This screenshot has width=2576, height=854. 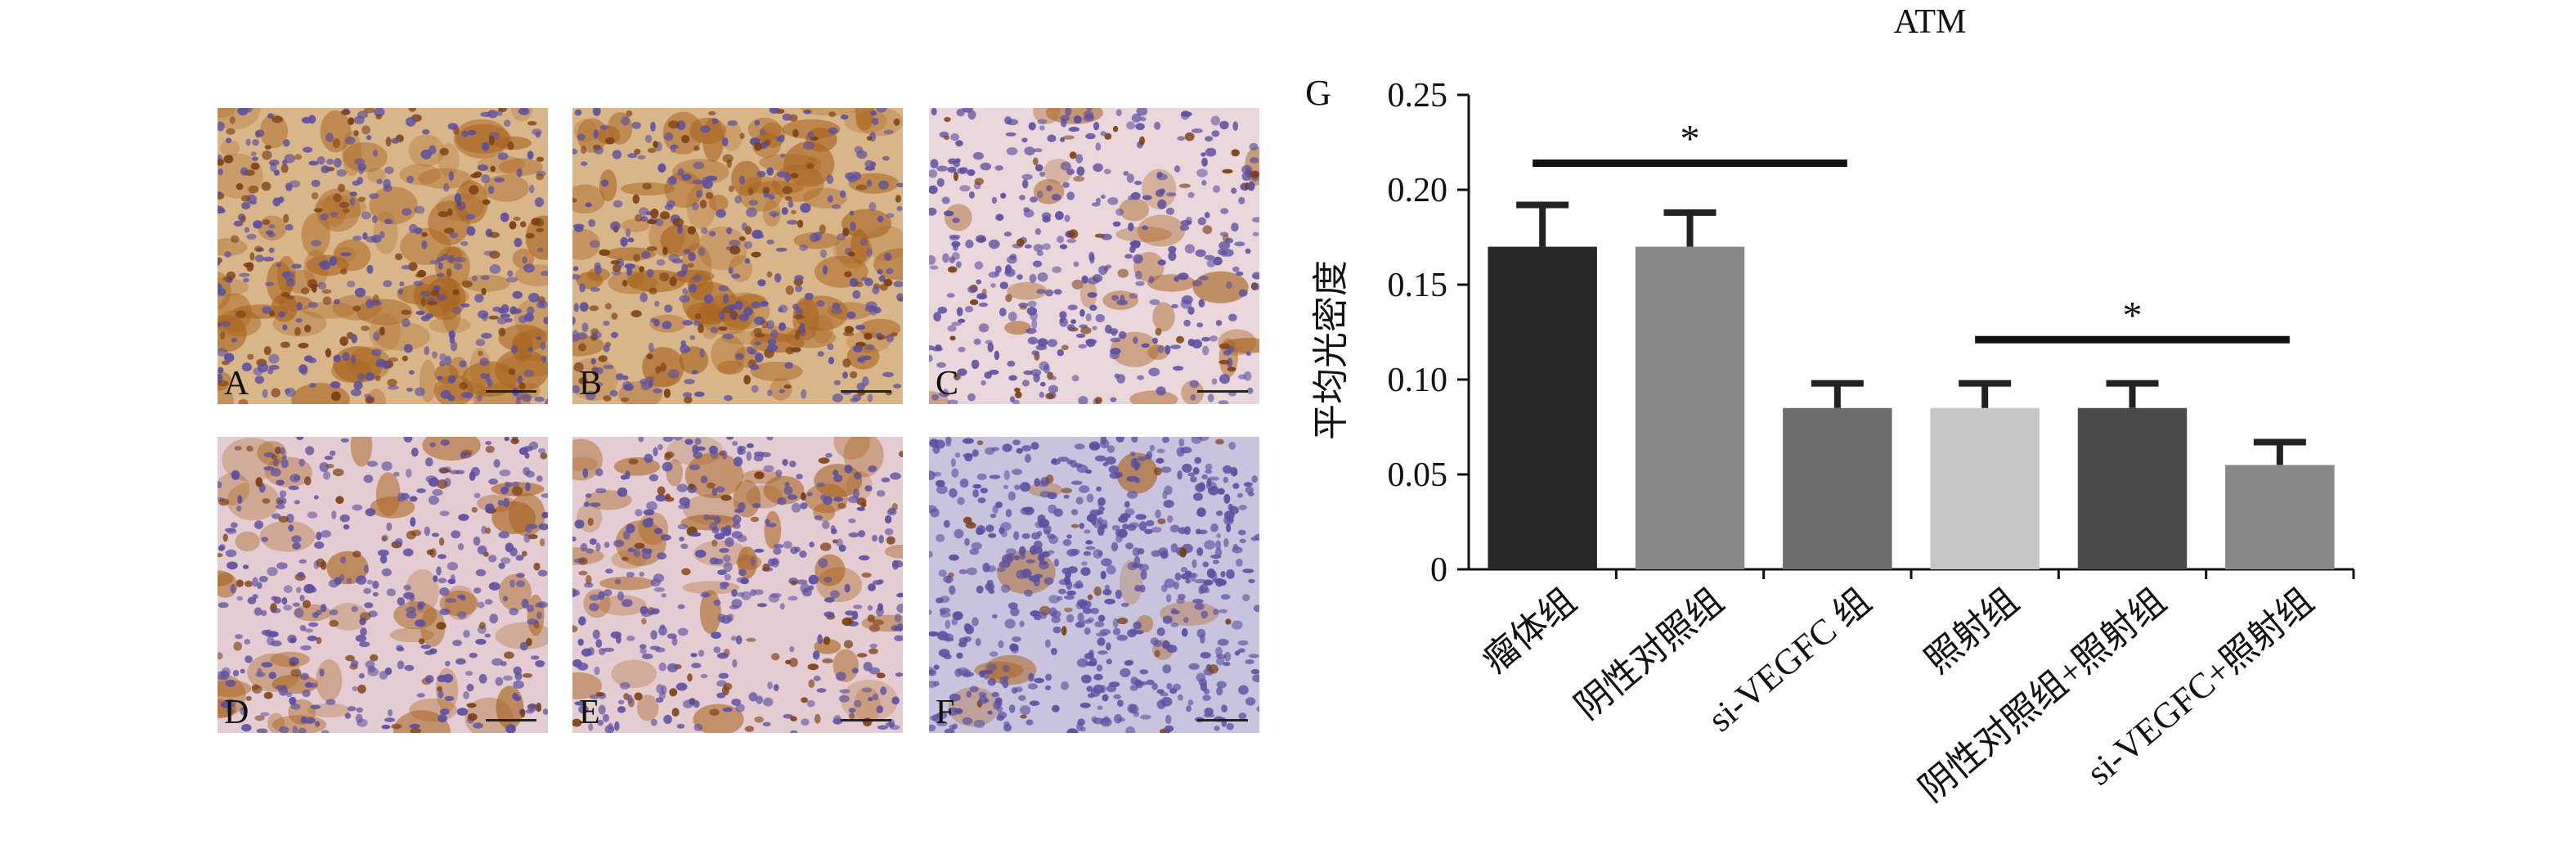 I want to click on y-tick-label: 0.25, so click(x=1418, y=96).